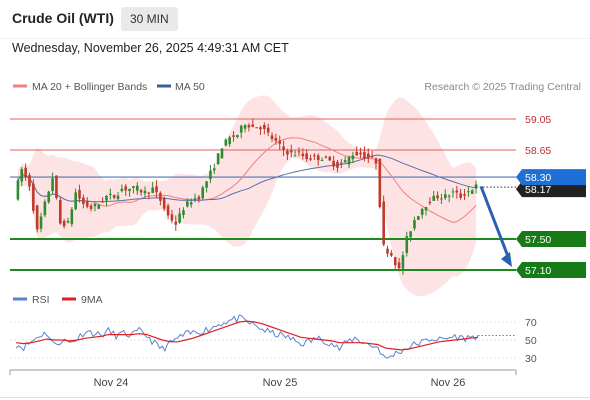 The height and width of the screenshot is (400, 590). I want to click on instrument-title: Crude Oil (WTI), so click(63, 18).